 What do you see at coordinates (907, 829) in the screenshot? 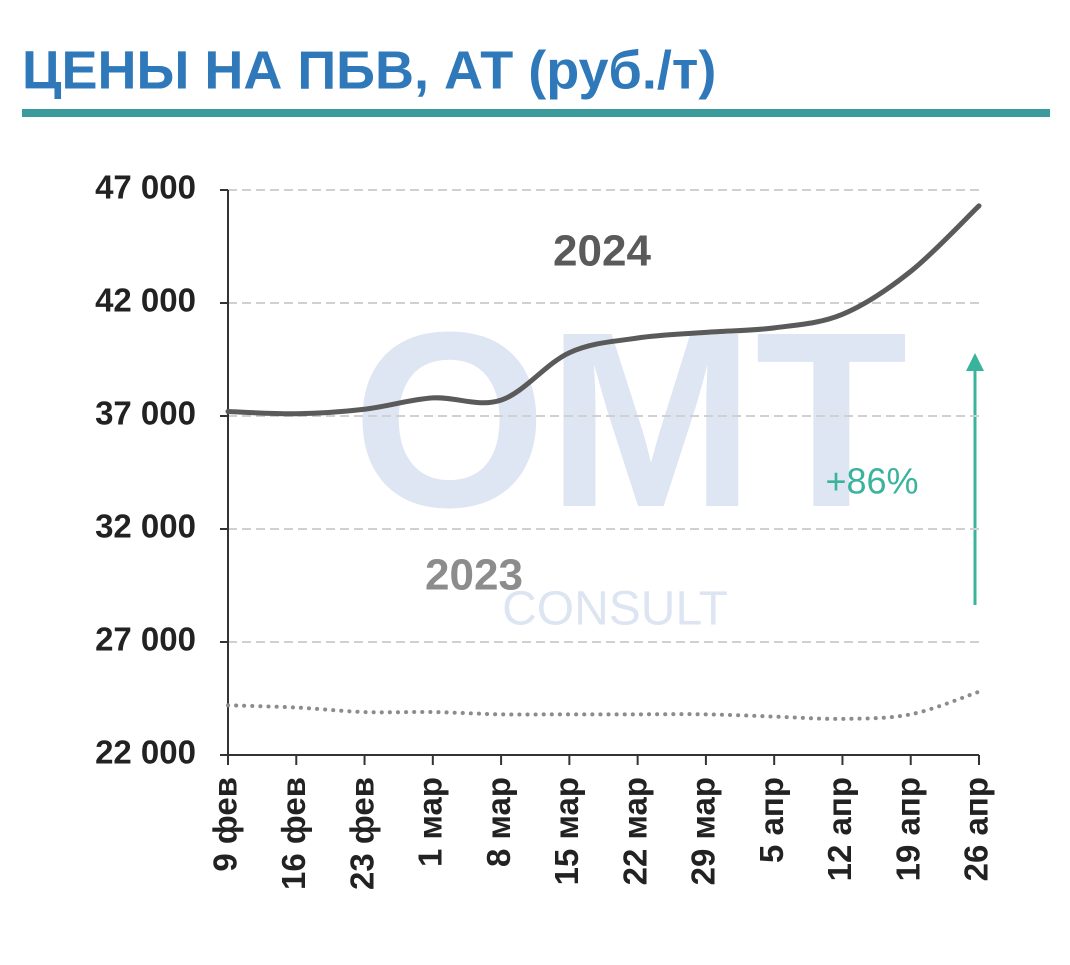
I see `x-tick-label: 19 апр` at bounding box center [907, 829].